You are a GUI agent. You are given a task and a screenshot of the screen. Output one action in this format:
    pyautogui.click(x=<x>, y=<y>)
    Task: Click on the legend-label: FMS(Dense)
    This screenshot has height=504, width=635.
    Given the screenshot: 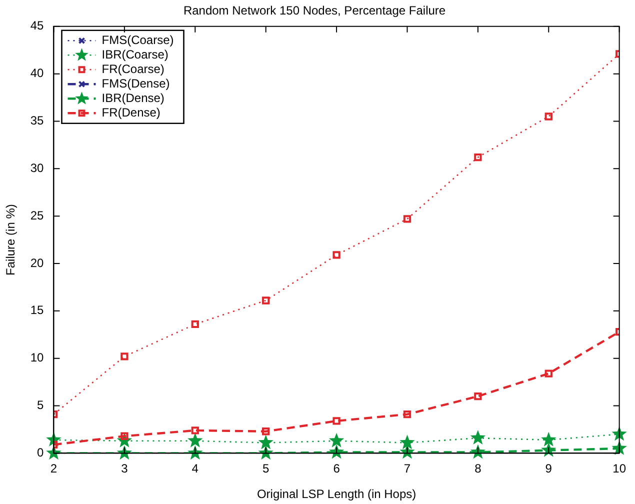 What is the action you would take?
    pyautogui.click(x=136, y=83)
    